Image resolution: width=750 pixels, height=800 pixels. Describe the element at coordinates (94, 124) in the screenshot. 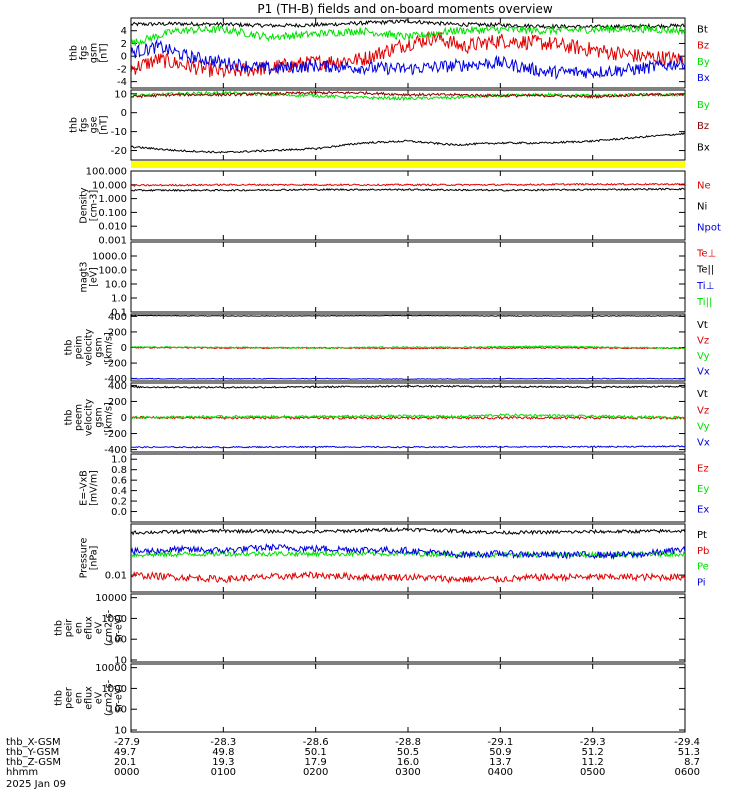

I see `y-axis-label-line: gse` at that location.